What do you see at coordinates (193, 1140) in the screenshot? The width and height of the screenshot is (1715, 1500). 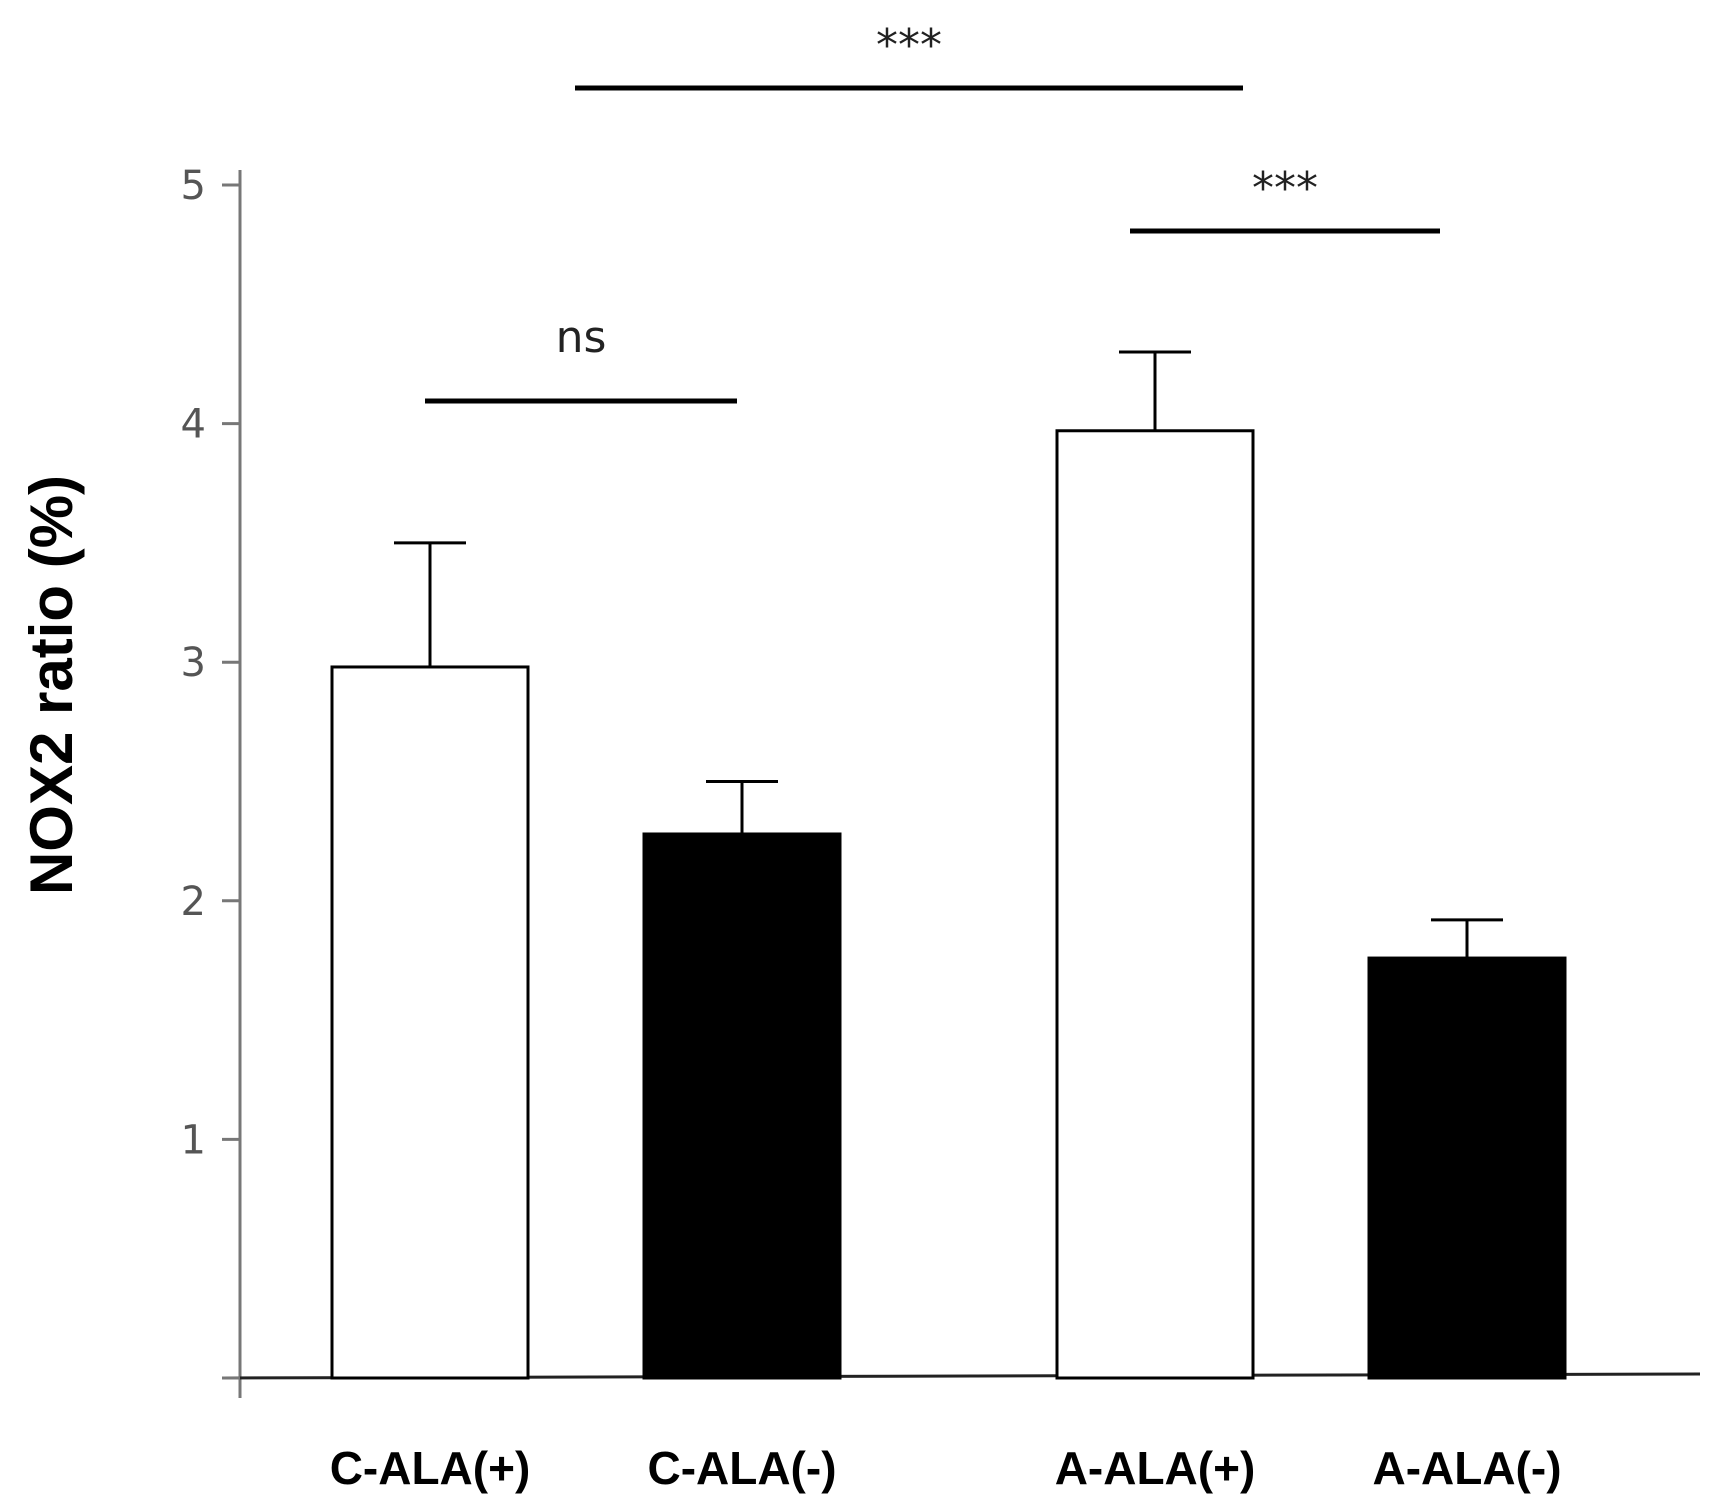 I see `y-tick-label: 1` at bounding box center [193, 1140].